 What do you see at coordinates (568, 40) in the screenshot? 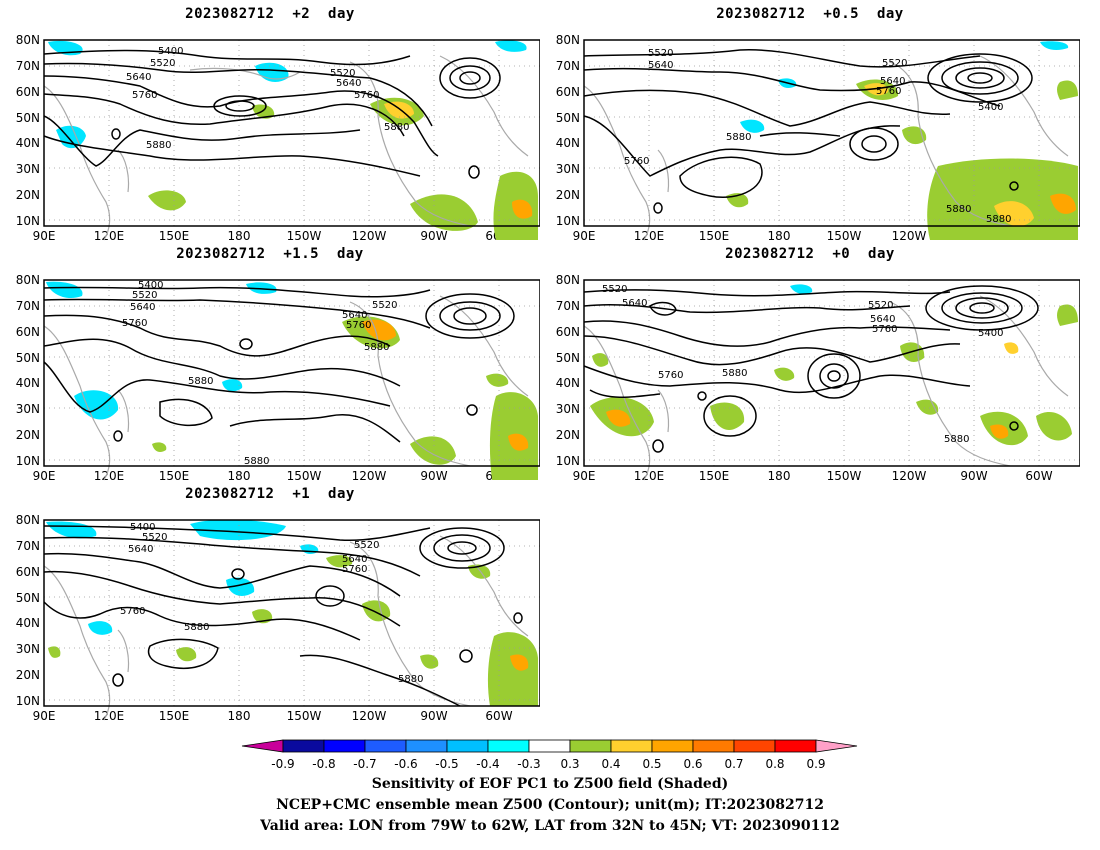
I see `lat-label: 80N` at bounding box center [568, 40].